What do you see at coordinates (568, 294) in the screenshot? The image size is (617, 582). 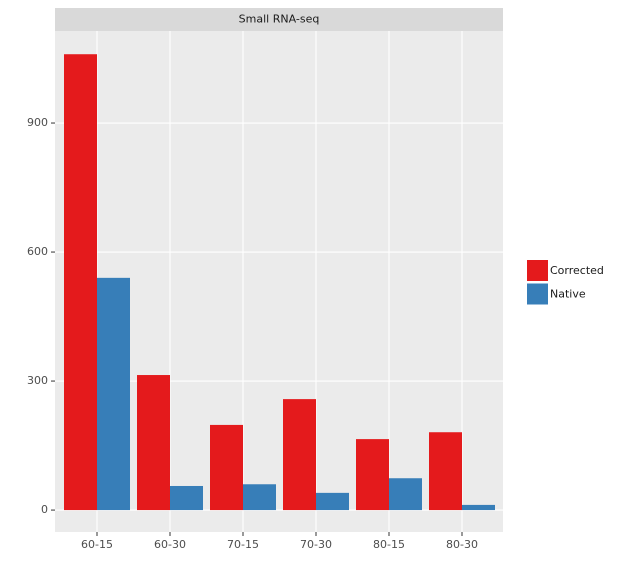 I see `legend-label: Native` at bounding box center [568, 294].